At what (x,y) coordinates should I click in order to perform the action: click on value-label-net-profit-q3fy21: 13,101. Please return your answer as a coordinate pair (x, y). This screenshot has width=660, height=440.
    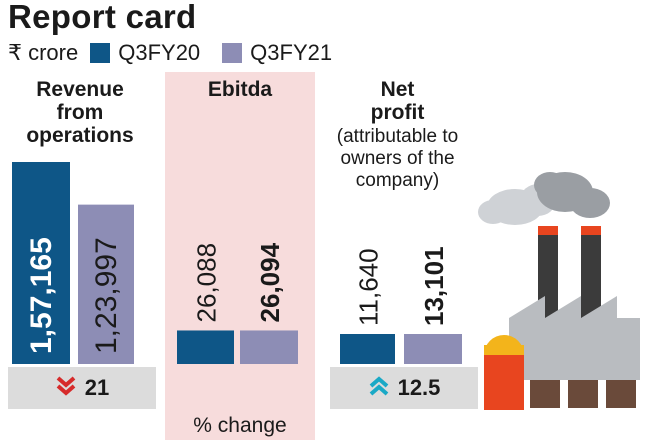
    Looking at the image, I should click on (434, 286).